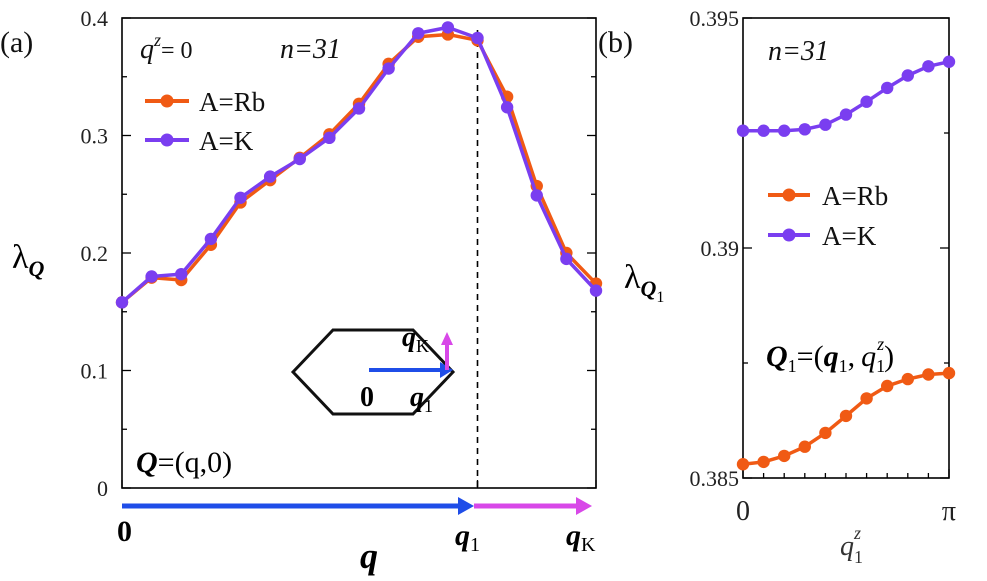 Image resolution: width=987 pixels, height=581 pixels. I want to click on panel-b-n-annotation: n=31, so click(798, 51).